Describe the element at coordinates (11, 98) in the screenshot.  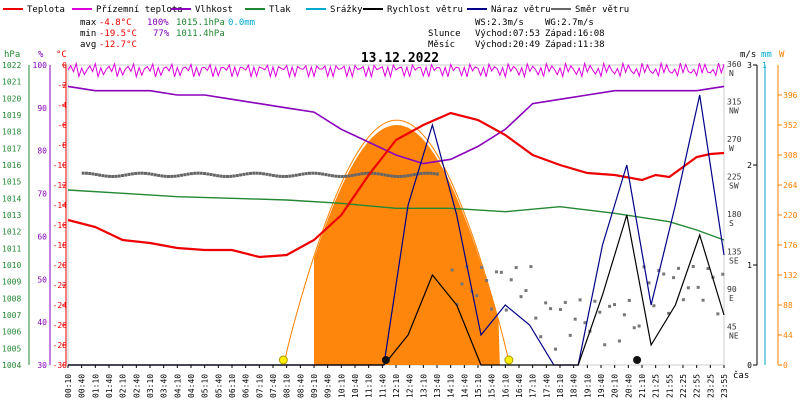
I see `pressure-tick-label: 1020` at that location.